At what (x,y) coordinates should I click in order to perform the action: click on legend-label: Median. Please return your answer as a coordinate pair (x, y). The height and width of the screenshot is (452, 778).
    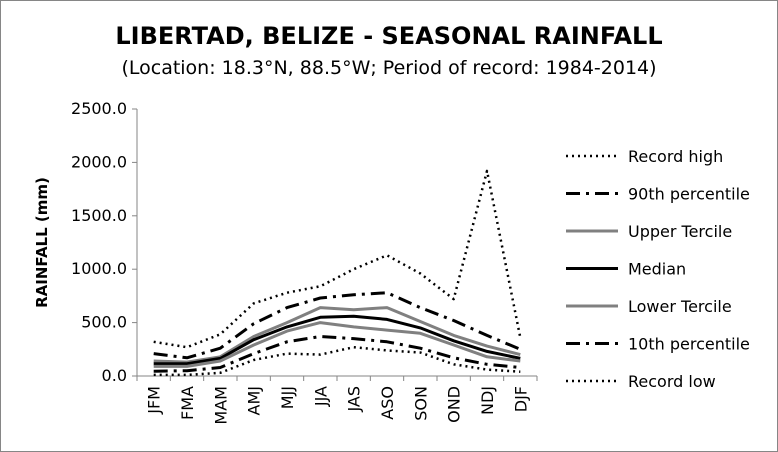
    Looking at the image, I should click on (657, 269).